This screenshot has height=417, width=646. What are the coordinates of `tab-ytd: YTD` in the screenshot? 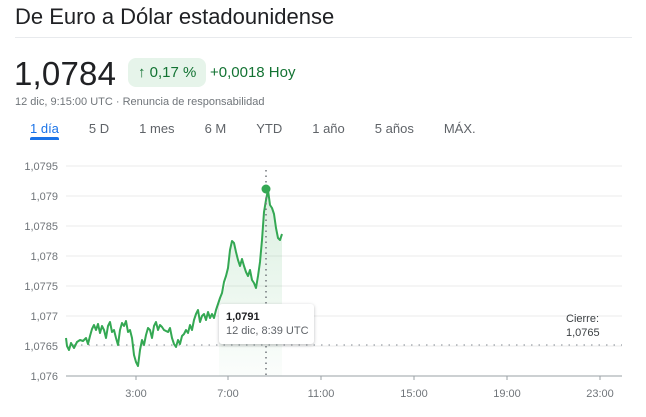 It's located at (269, 128).